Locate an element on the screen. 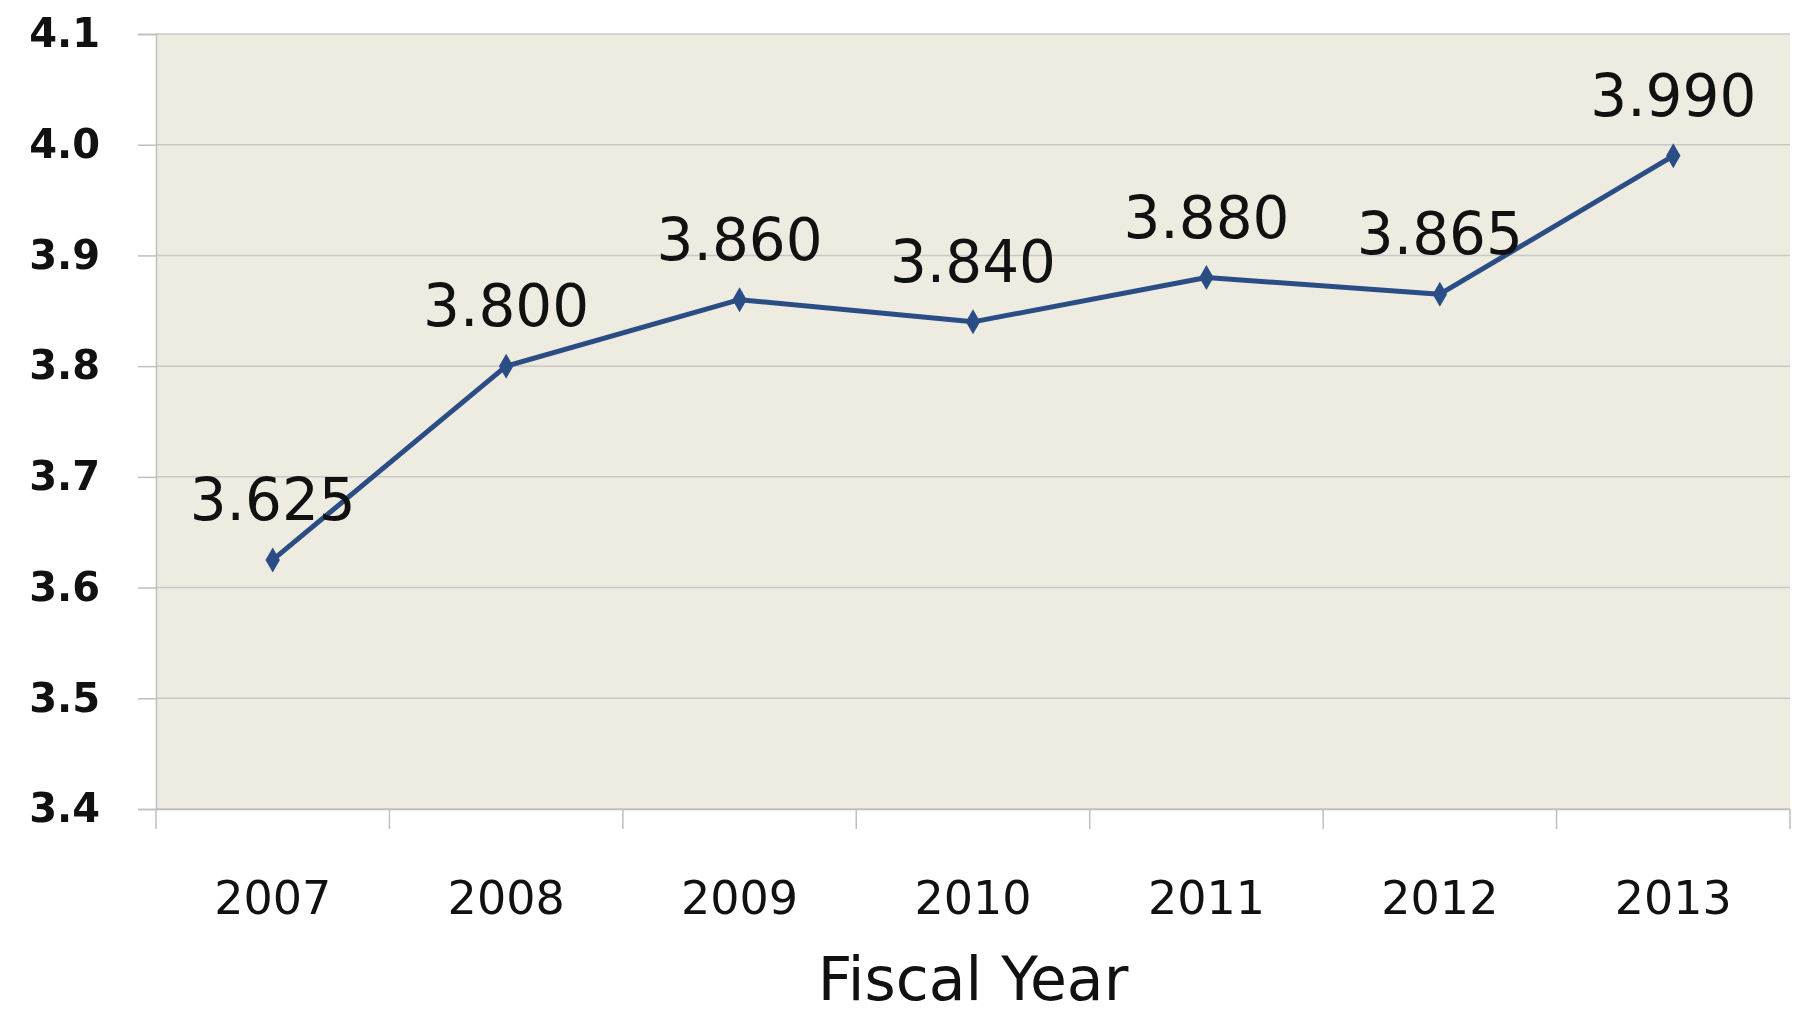 This screenshot has height=1010, width=1795. x-tick-label: 2012 is located at coordinates (1440, 897).